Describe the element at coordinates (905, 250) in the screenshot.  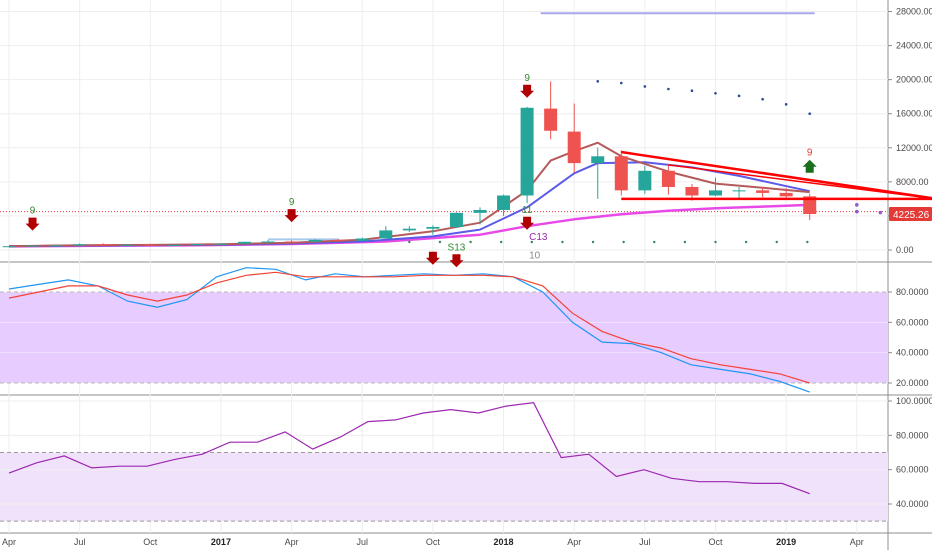
I see `price-tick-label: 0.00` at that location.